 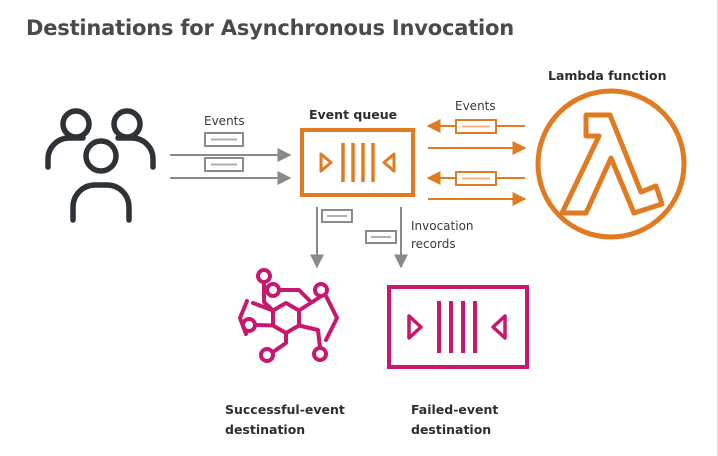 I want to click on diagram-title: Destinations for Asynchronous Invocation, so click(x=270, y=28).